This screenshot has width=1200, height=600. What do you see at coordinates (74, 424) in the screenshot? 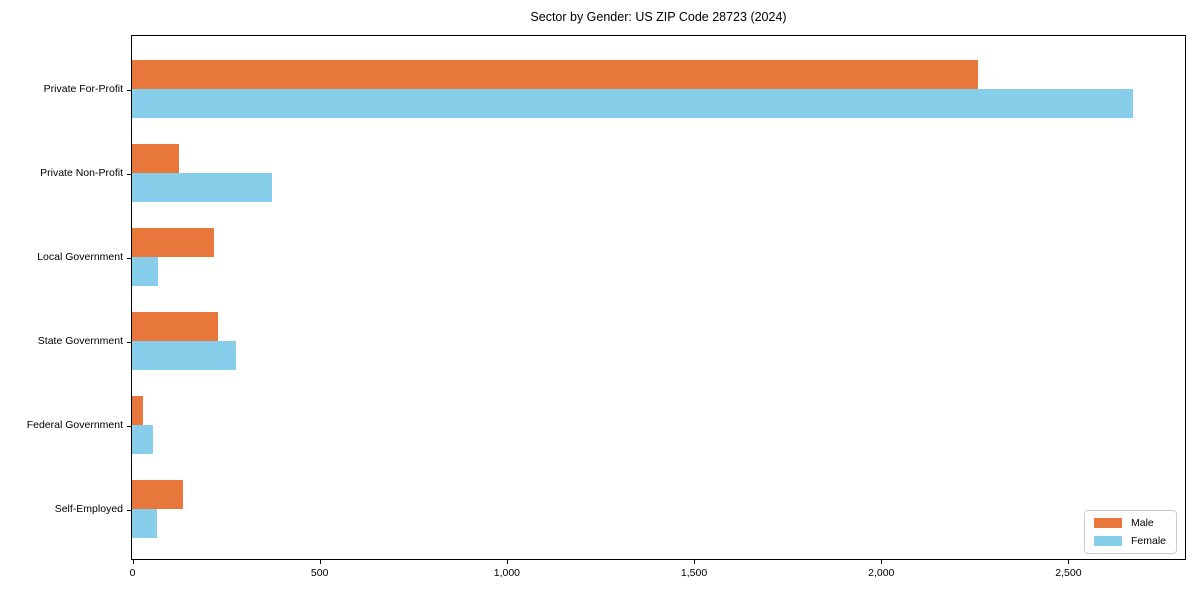
I see `y-tick-label-federal-government: Federal Government` at bounding box center [74, 424].